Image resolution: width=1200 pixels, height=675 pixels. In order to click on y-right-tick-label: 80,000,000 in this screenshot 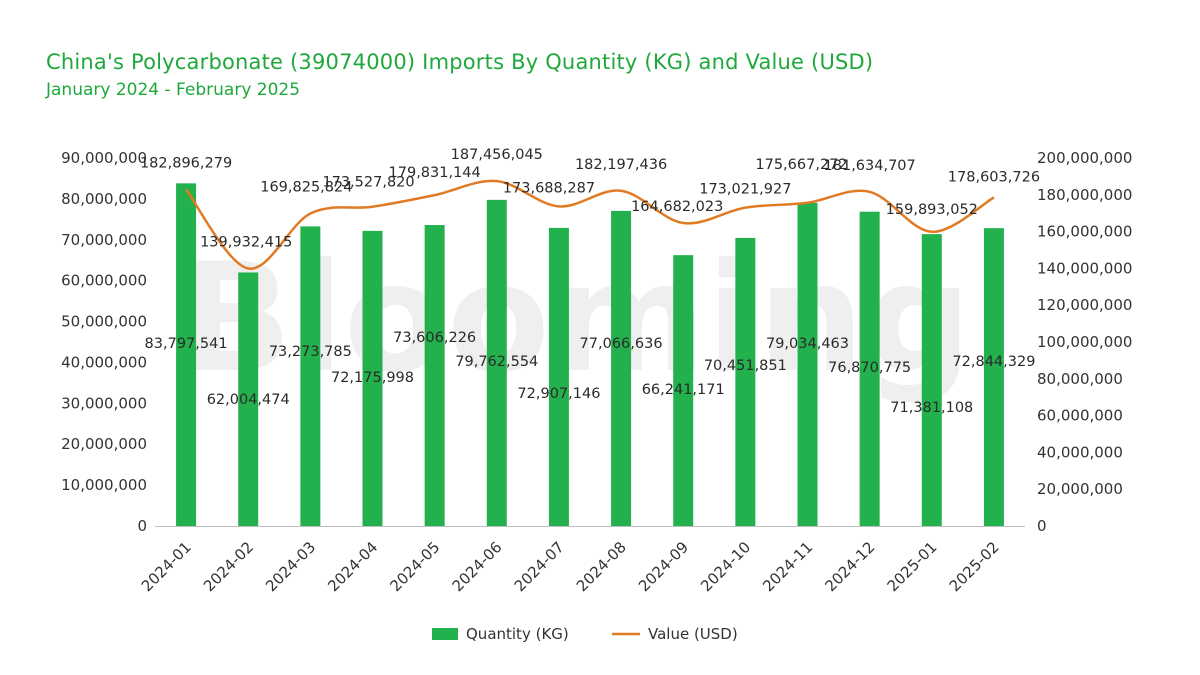, I will do `click(1080, 379)`.